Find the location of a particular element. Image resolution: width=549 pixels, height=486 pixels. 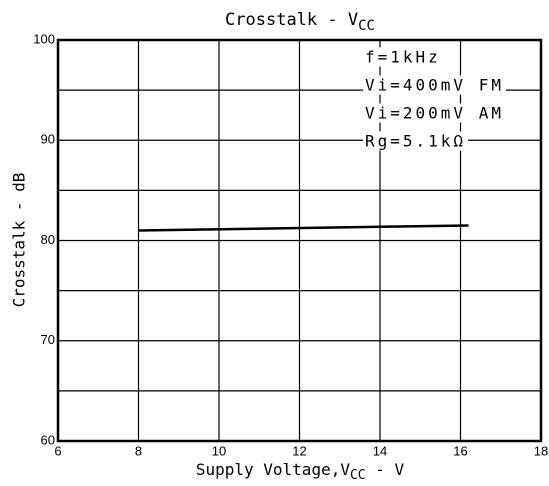

title-main: Crosstalk - V is located at coordinates (291, 20).